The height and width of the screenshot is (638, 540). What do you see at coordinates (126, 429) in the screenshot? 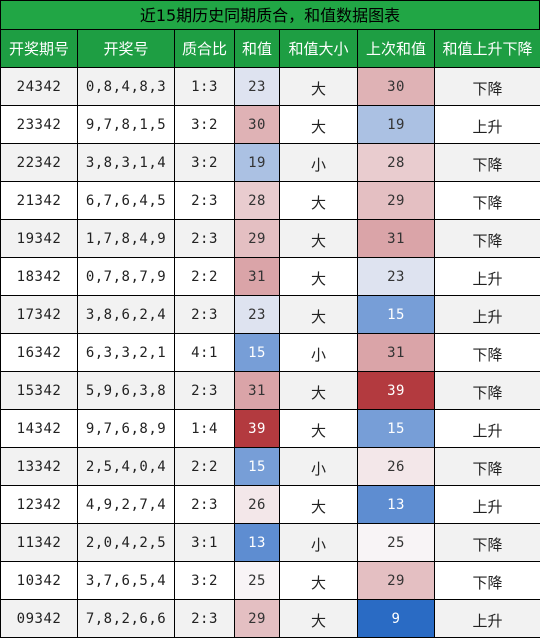
I see `cell-numbers: 9,7,6,8,9` at bounding box center [126, 429].